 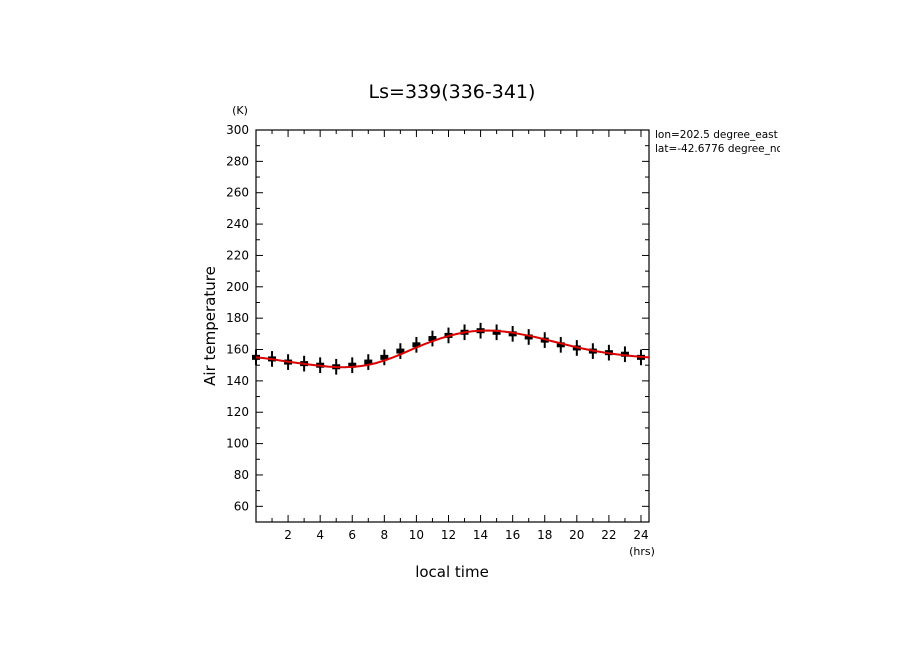 What do you see at coordinates (237, 193) in the screenshot?
I see `y-tick-label: 260` at bounding box center [237, 193].